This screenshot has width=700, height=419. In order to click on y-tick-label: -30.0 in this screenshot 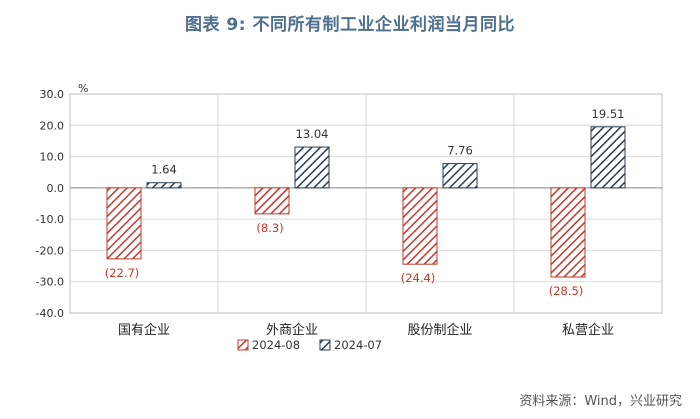, I will do `click(50, 282)`.